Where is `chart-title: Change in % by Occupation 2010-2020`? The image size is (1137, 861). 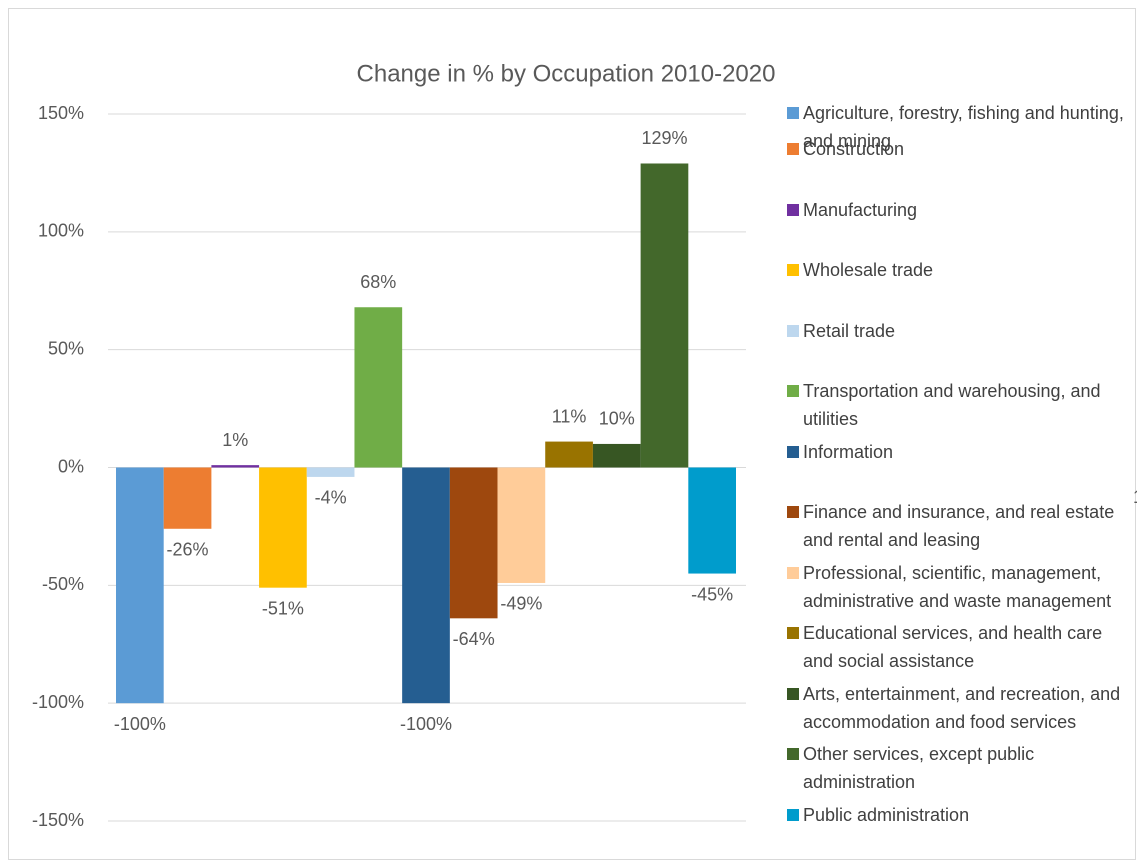
chart-title: Change in % by Occupation 2010-2020 is located at coordinates (566, 73).